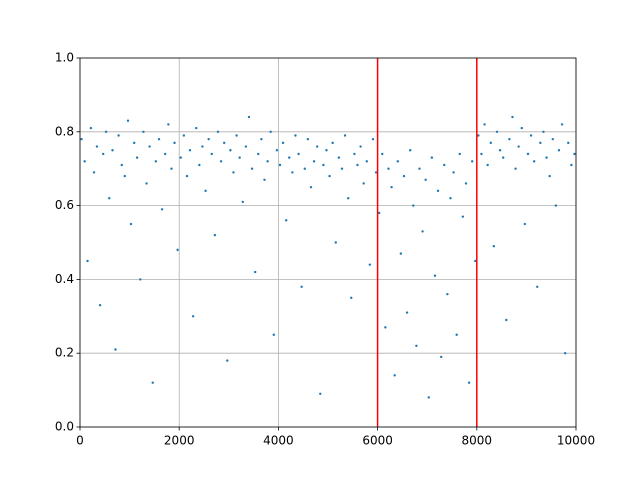  Describe the element at coordinates (64, 353) in the screenshot. I see `y-tick-label: 0.2` at that location.